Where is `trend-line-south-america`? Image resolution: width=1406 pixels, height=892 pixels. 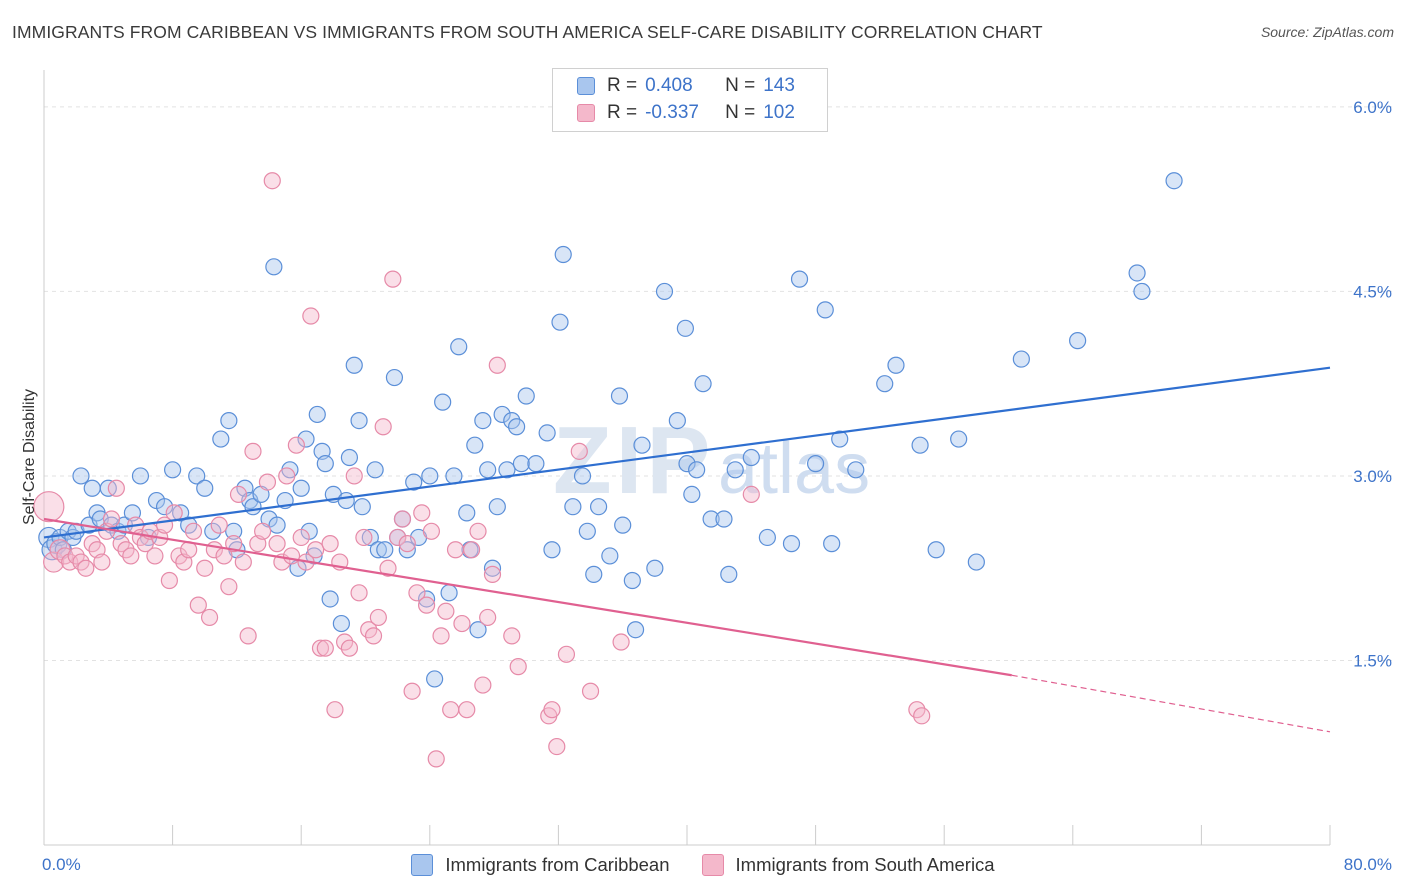 trend-line-south-america is located at coordinates (527, 597).